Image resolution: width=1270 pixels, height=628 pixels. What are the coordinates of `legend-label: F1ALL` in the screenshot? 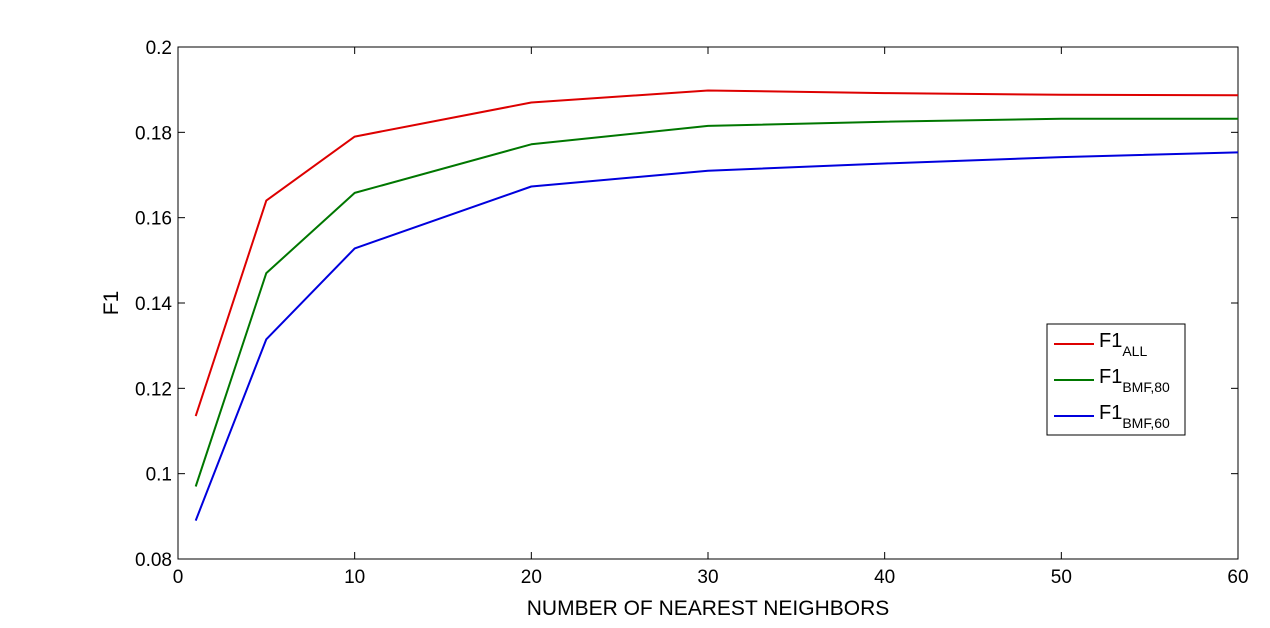 It's located at (1123, 344).